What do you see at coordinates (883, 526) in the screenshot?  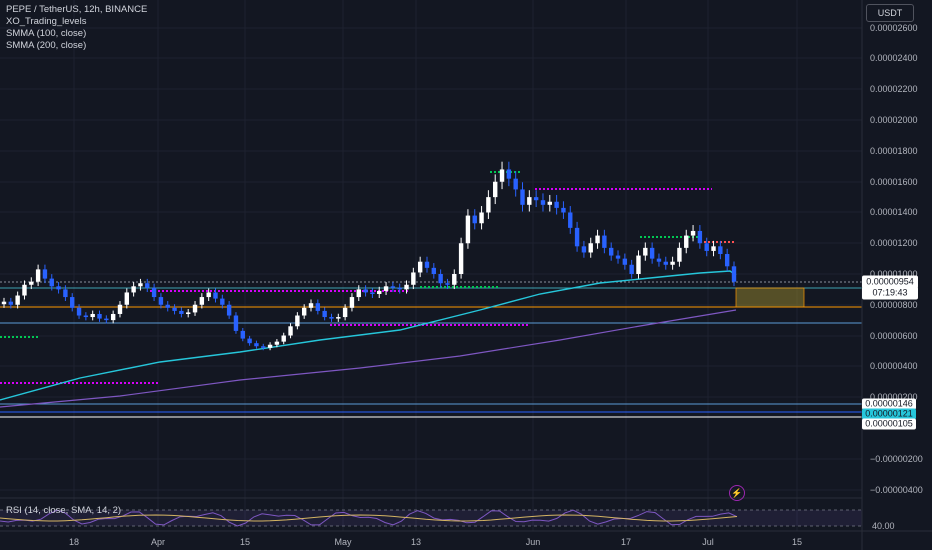 I see `rsi-axis-label: 40.00` at bounding box center [883, 526].